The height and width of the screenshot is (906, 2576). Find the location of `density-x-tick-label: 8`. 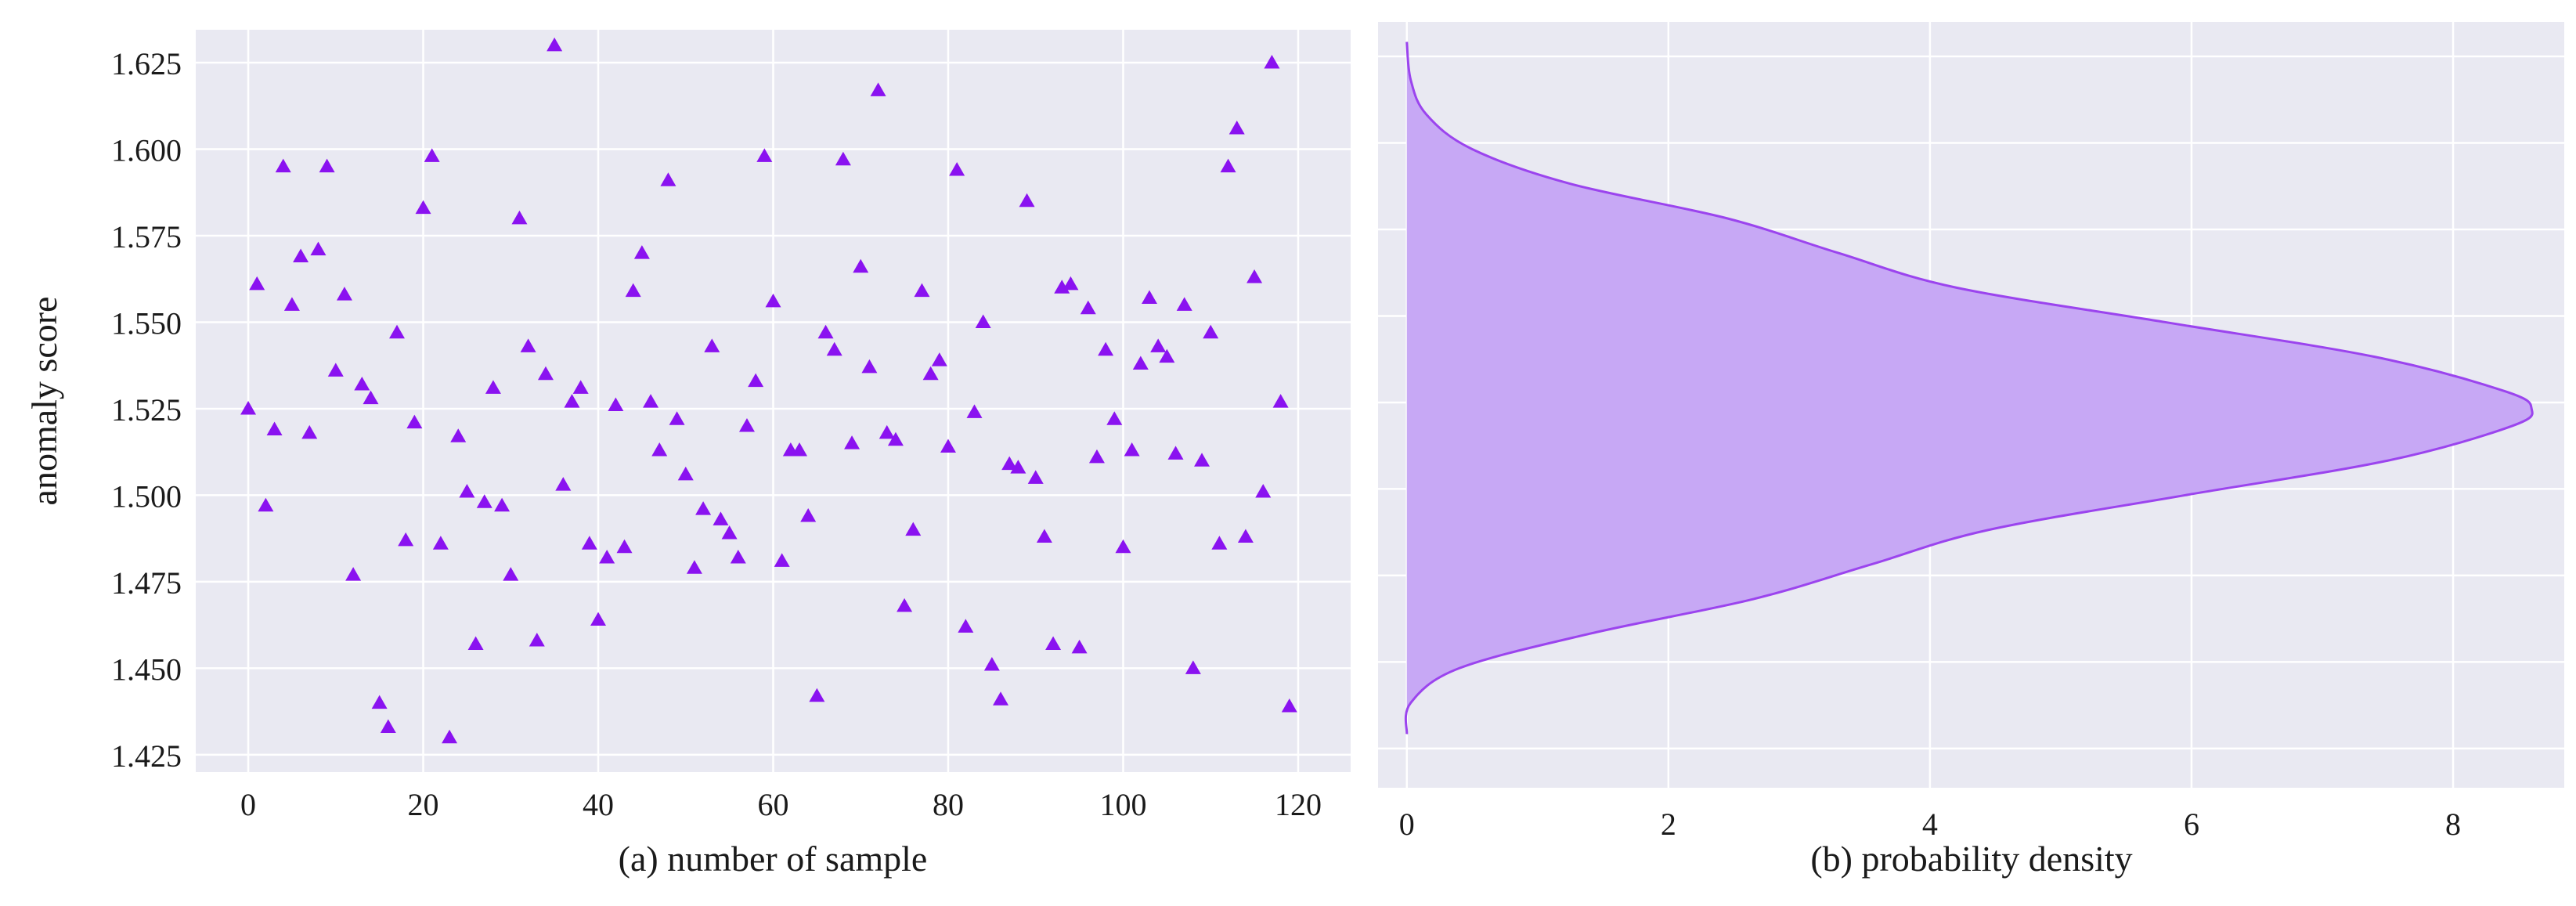

density-x-tick-label: 8 is located at coordinates (2453, 824).